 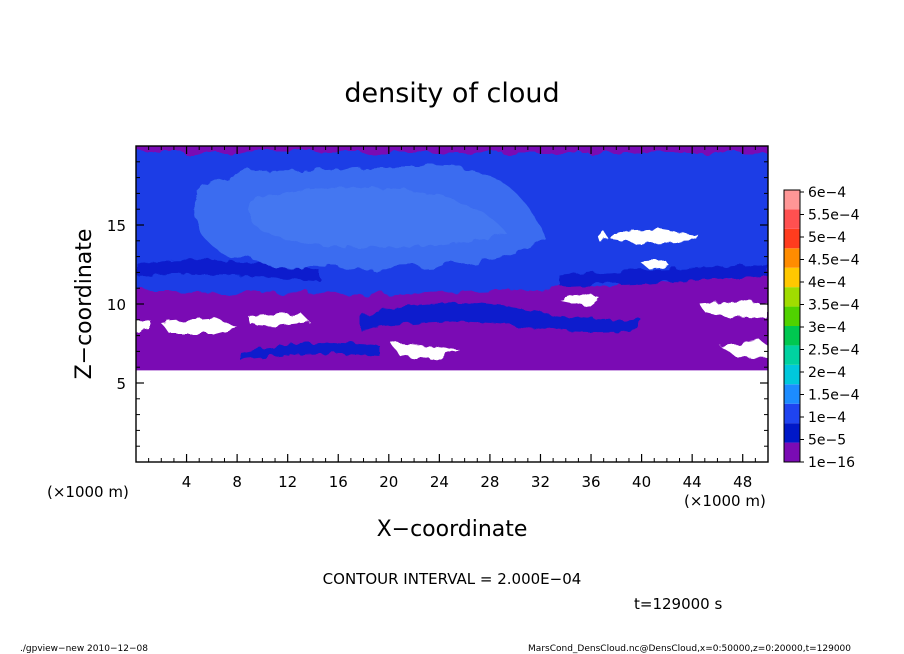 What do you see at coordinates (827, 418) in the screenshot?
I see `colorbar-label: 1e−4` at bounding box center [827, 418].